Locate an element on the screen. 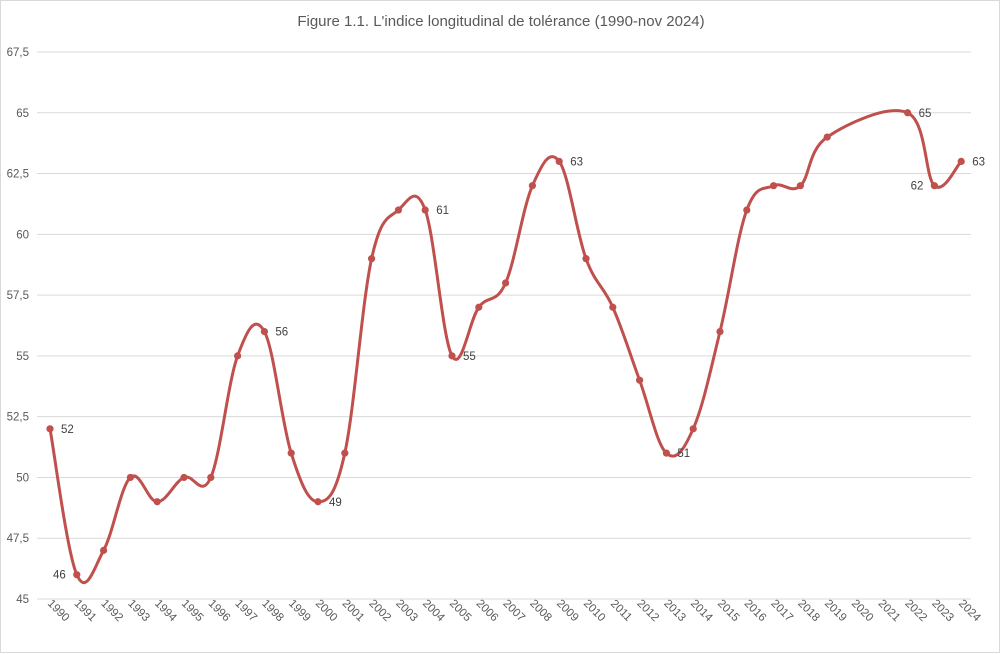 The image size is (1000, 654). x-tick-label: 1997 is located at coordinates (245, 611).